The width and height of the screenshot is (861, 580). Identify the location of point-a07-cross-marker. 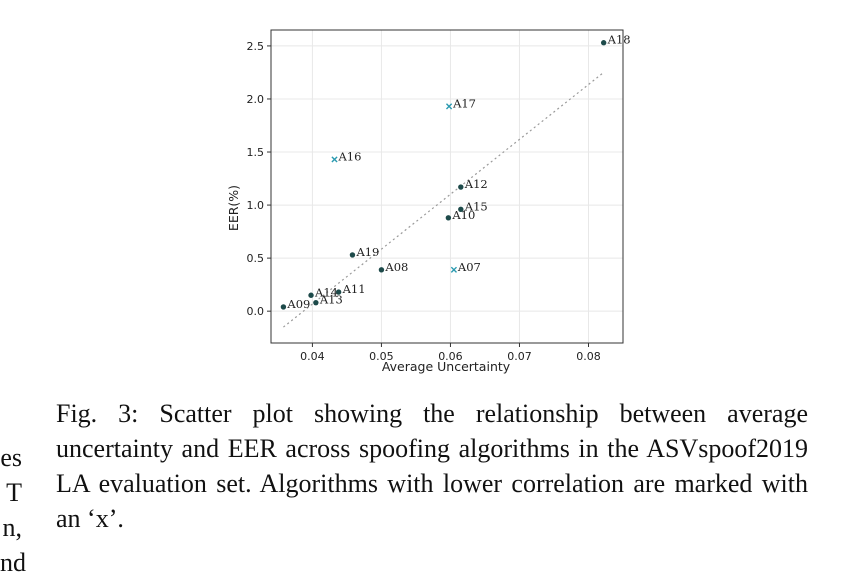
(453, 269).